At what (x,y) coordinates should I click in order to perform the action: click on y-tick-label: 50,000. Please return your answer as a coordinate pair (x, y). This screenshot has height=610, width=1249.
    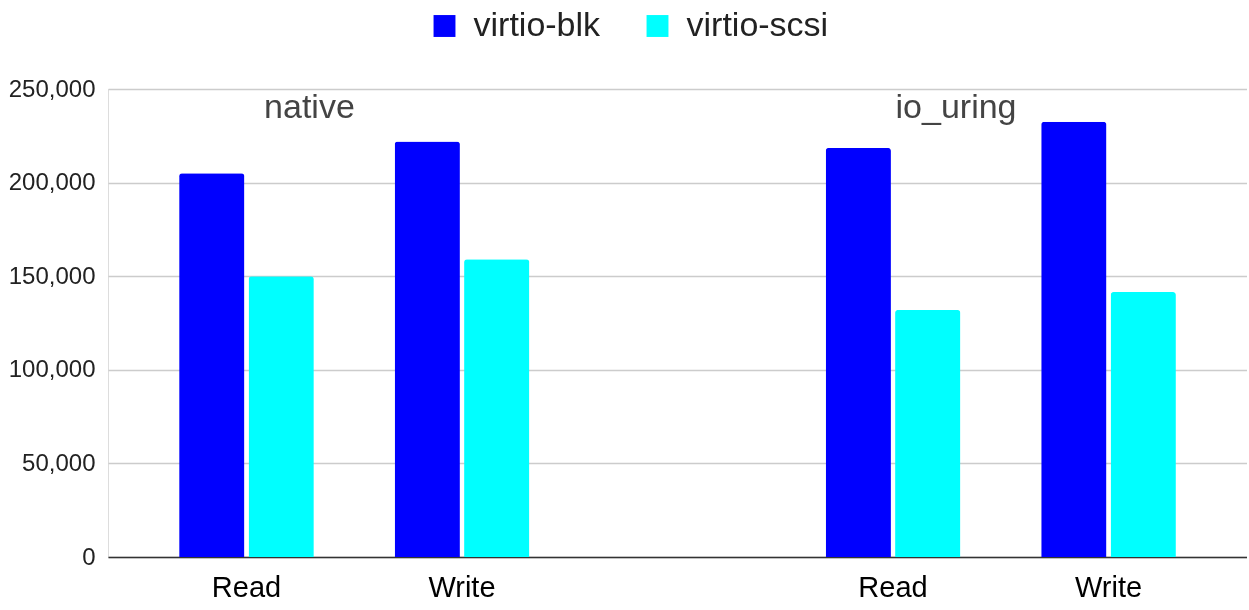
    Looking at the image, I should click on (59, 462).